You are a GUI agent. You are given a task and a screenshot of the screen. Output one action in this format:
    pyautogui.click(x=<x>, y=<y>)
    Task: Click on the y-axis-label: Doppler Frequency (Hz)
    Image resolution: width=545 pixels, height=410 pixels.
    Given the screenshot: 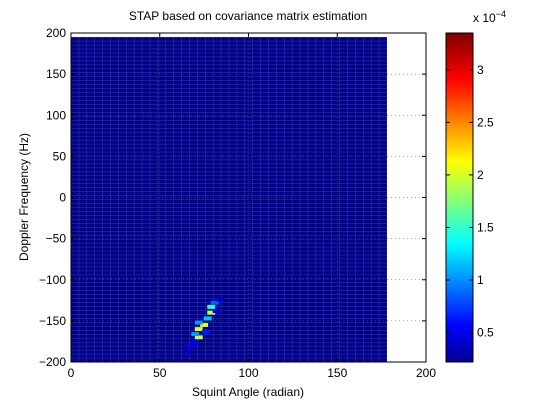 What is the action you would take?
    pyautogui.click(x=24, y=197)
    